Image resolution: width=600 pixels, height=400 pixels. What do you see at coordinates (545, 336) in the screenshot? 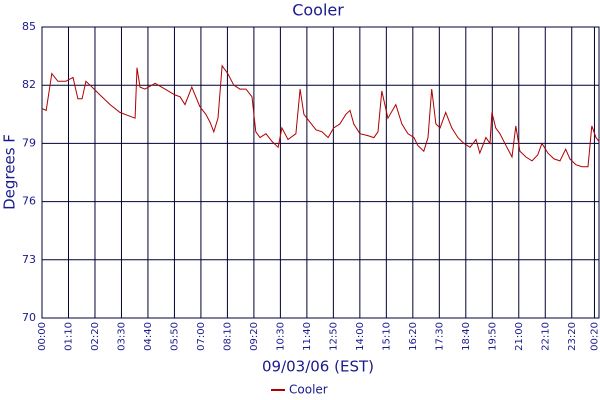
I see `x-tick-label: 22:10` at bounding box center [545, 336].